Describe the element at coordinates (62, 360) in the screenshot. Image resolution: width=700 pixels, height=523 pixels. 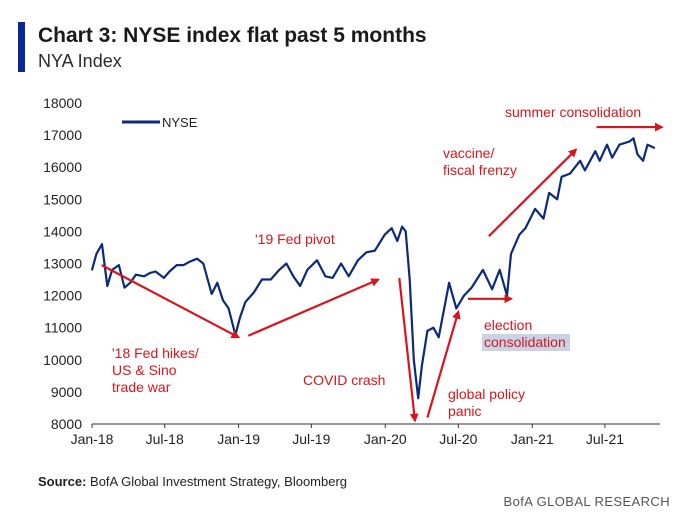
I see `y-tick-label: 10000` at that location.